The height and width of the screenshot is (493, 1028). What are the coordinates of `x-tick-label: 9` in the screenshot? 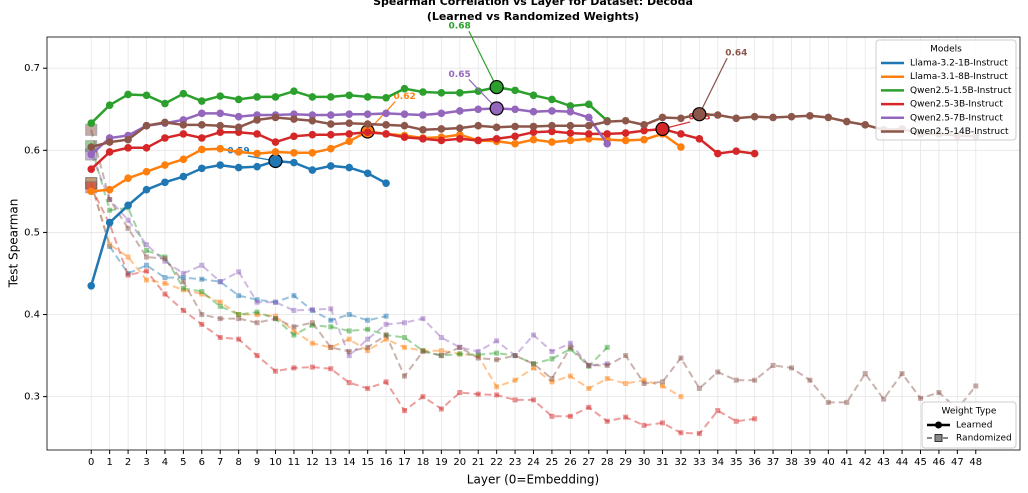 It's located at (257, 462).